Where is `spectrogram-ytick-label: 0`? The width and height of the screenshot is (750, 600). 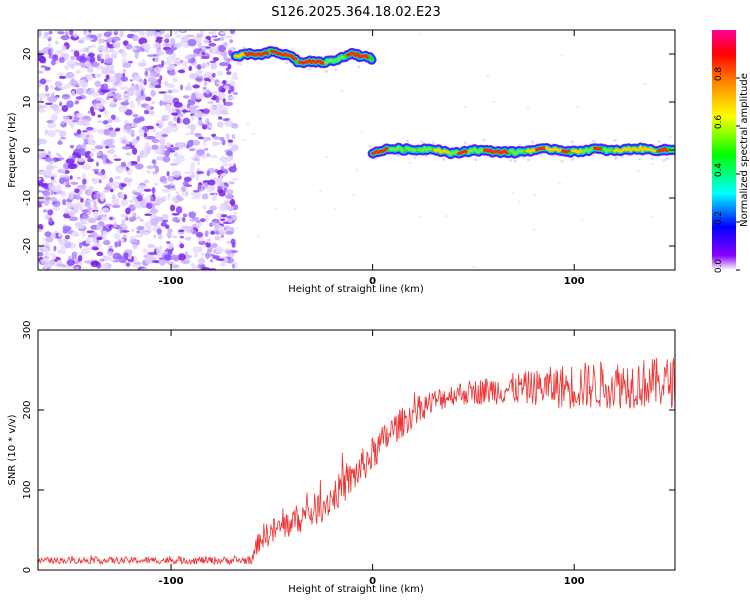
spectrogram-ytick-label: 0 is located at coordinates (27, 150).